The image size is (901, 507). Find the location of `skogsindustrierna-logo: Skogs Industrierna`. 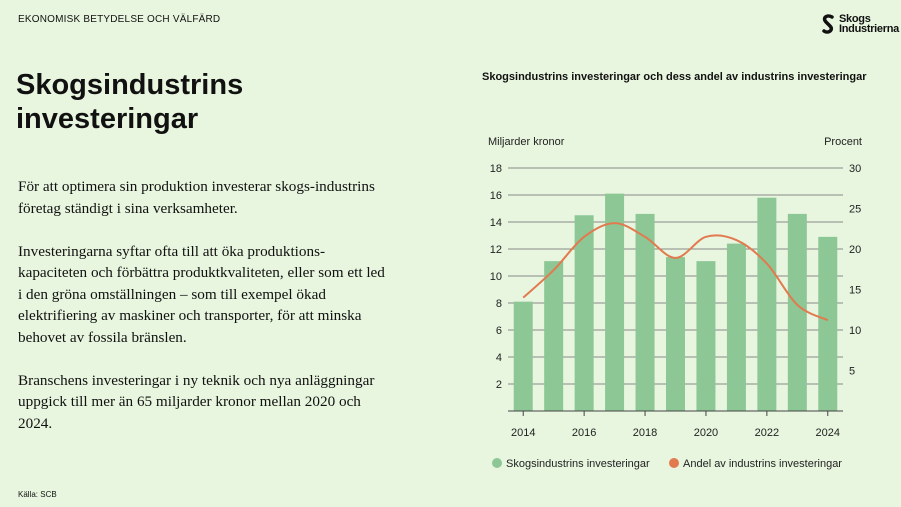

skogsindustrierna-logo: Skogs Industrierna is located at coordinates (859, 24).